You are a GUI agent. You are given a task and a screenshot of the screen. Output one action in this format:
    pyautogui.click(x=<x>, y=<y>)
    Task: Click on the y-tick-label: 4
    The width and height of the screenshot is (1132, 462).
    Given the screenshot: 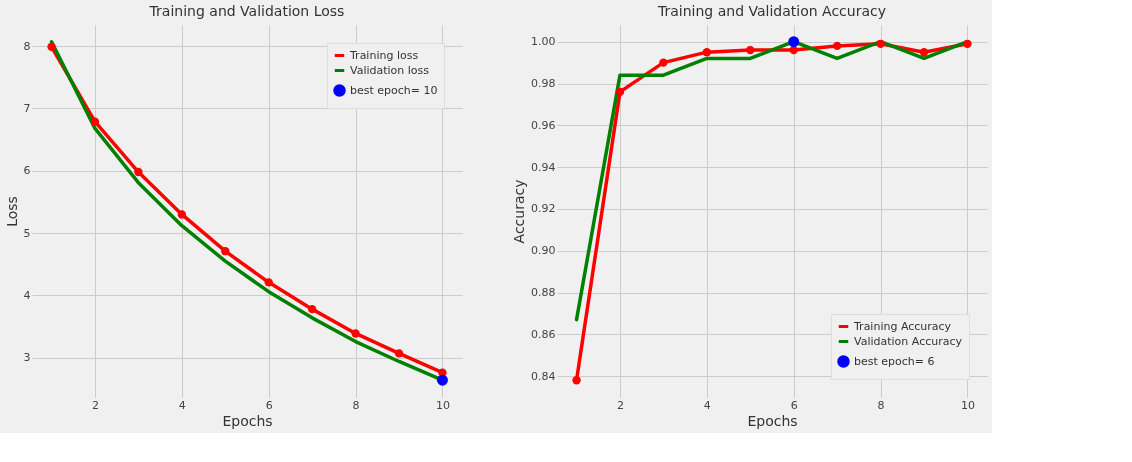 What is the action you would take?
    pyautogui.click(x=27, y=295)
    